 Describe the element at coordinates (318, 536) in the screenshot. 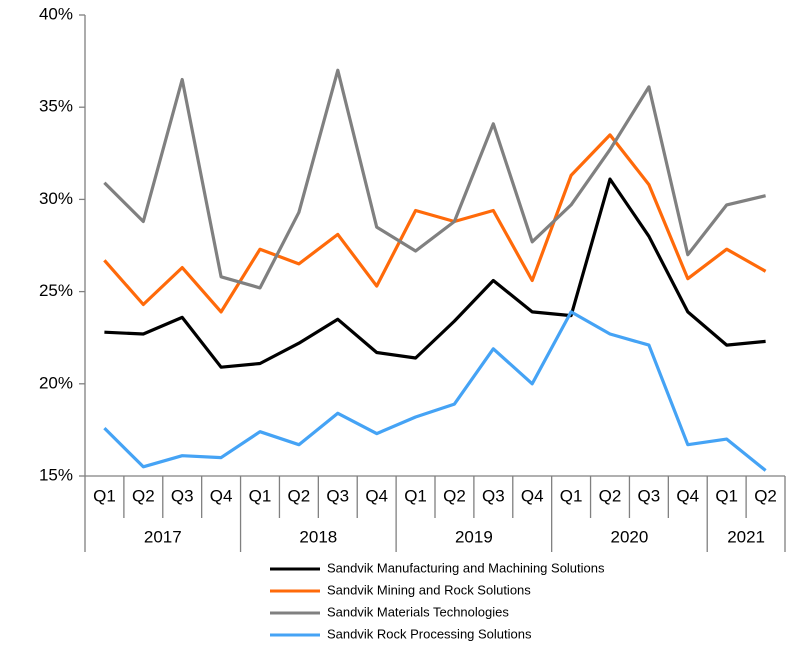

I see `group-label: 2018` at that location.